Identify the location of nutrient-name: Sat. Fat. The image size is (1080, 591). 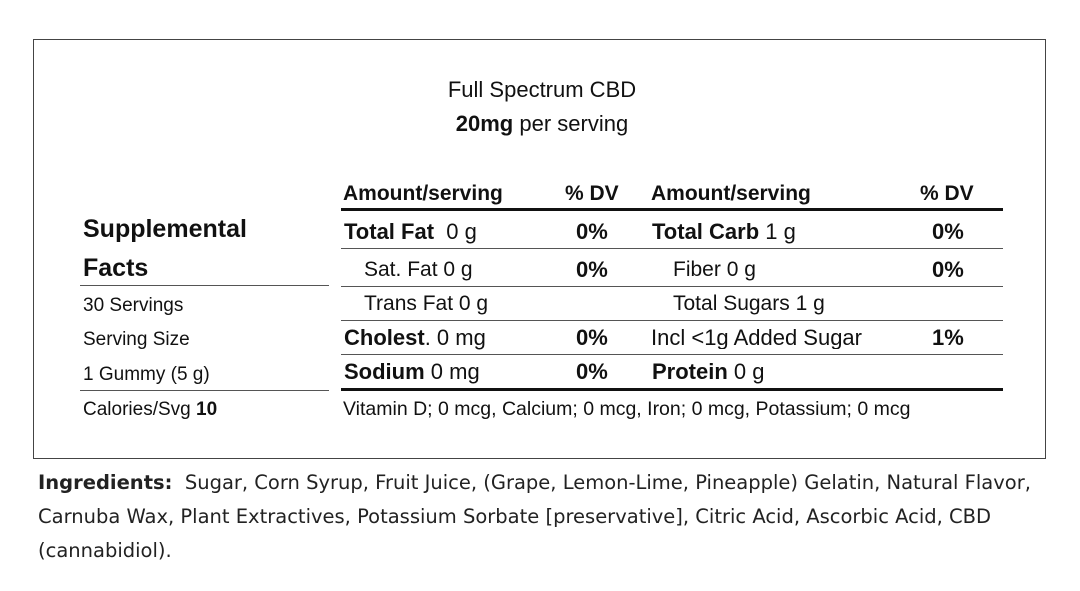
(401, 269).